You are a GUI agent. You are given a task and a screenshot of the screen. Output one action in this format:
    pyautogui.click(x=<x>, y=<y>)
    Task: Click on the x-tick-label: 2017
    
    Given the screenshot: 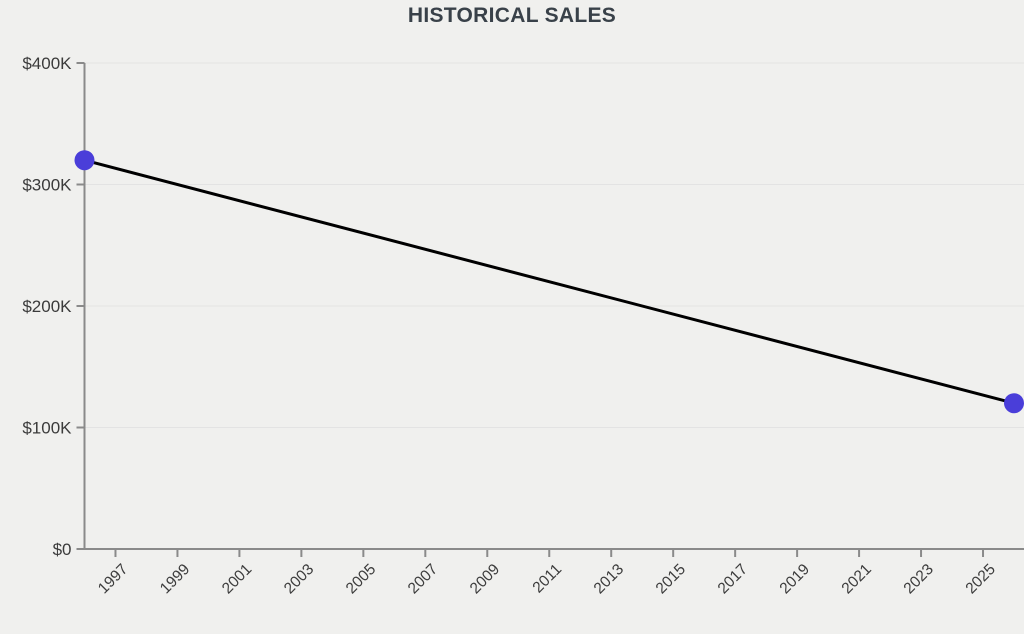 What is the action you would take?
    pyautogui.click(x=733, y=579)
    